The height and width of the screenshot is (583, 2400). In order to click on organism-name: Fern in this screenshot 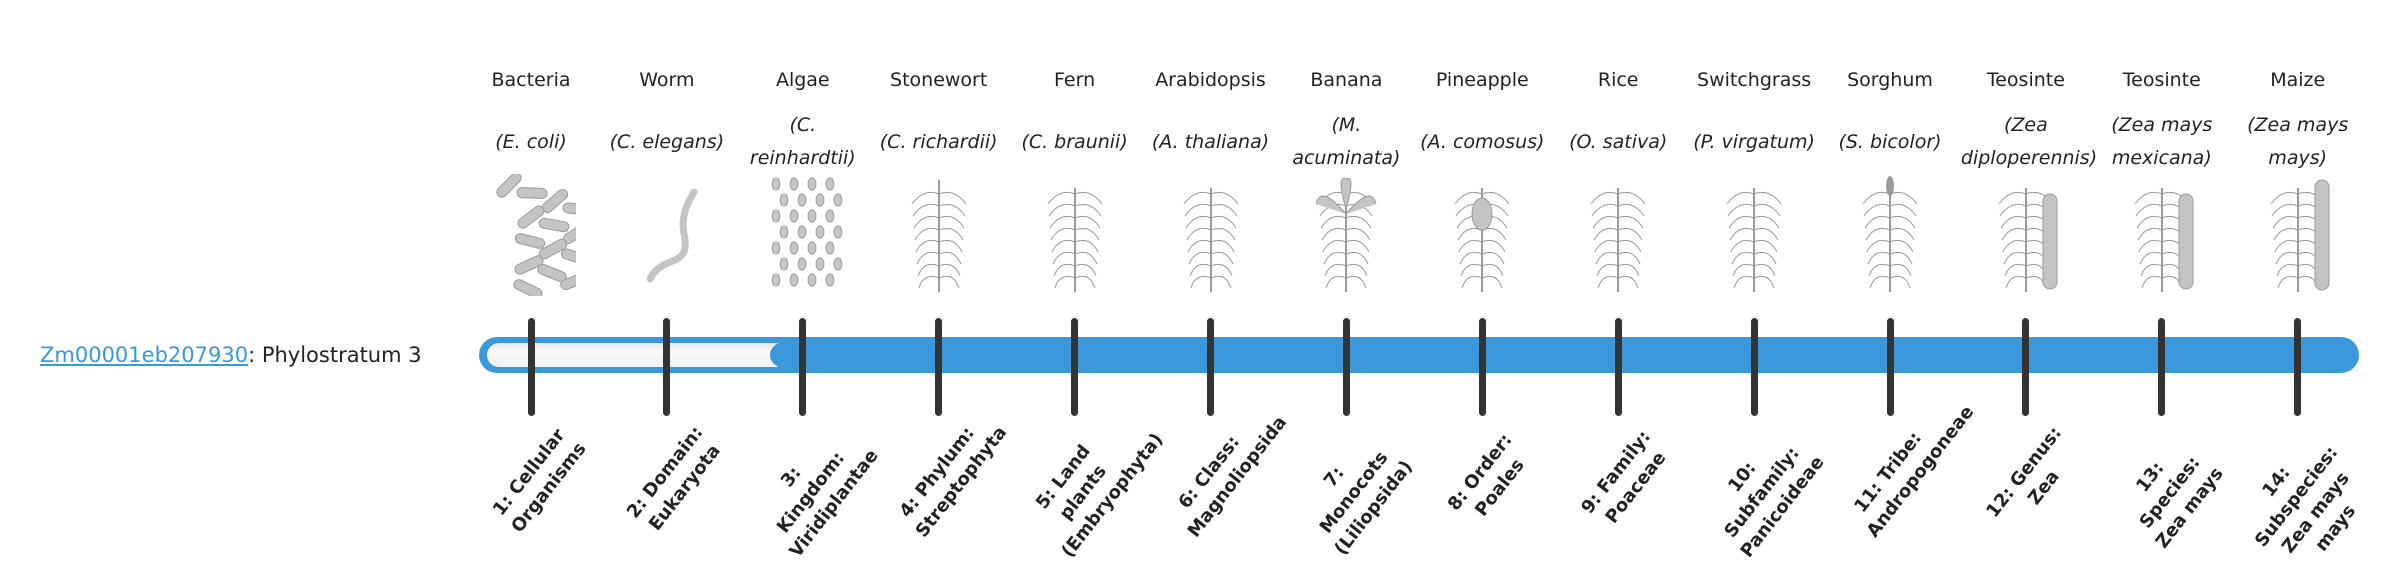, I will do `click(1075, 80)`.